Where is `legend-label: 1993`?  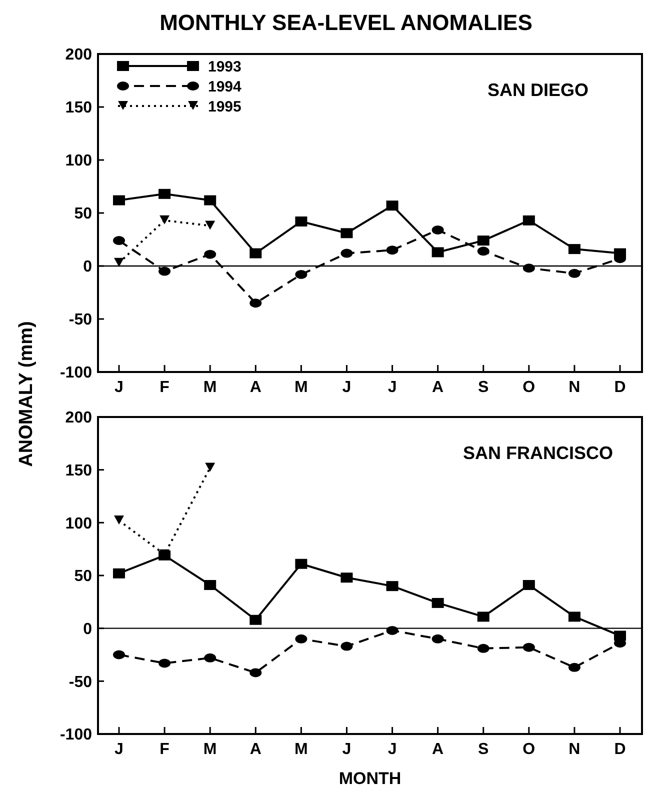
legend-label: 1993 is located at coordinates (225, 67).